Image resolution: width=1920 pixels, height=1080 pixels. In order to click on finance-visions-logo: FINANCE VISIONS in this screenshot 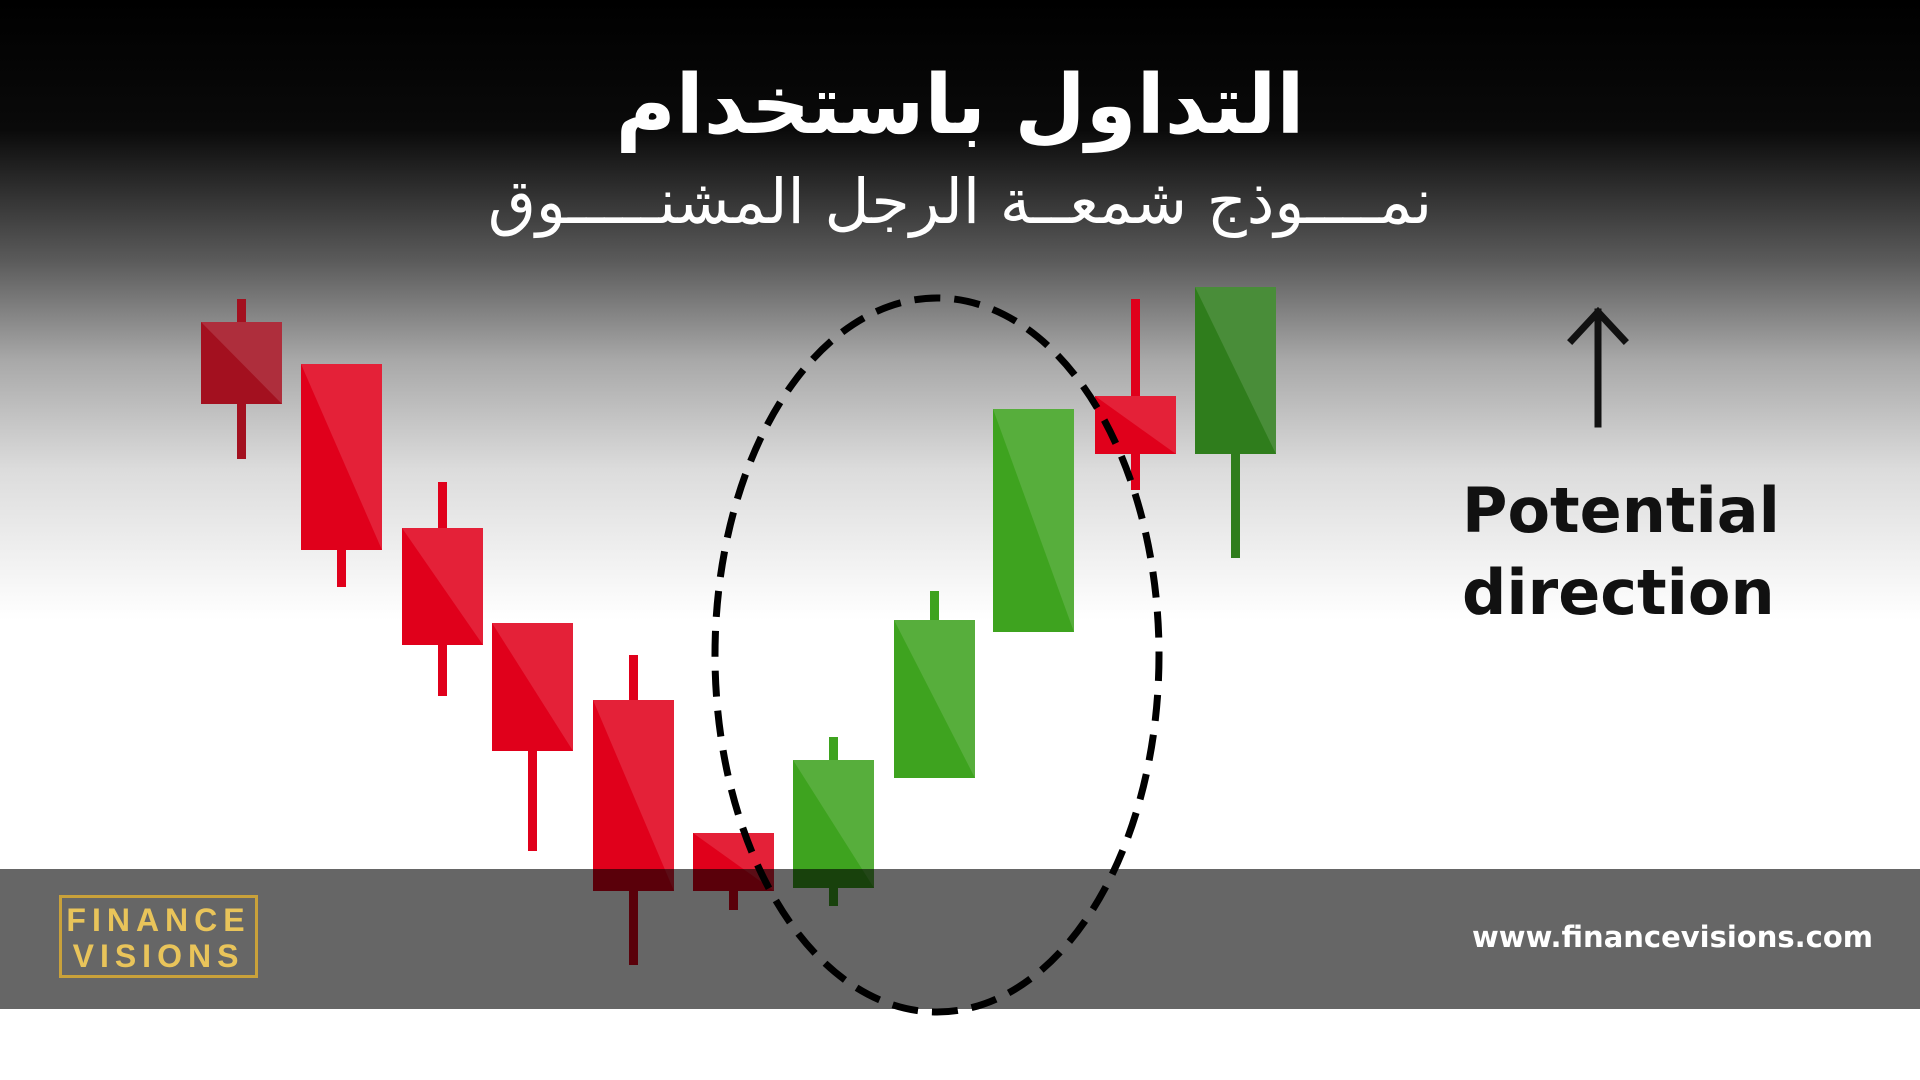, I will do `click(158, 936)`.